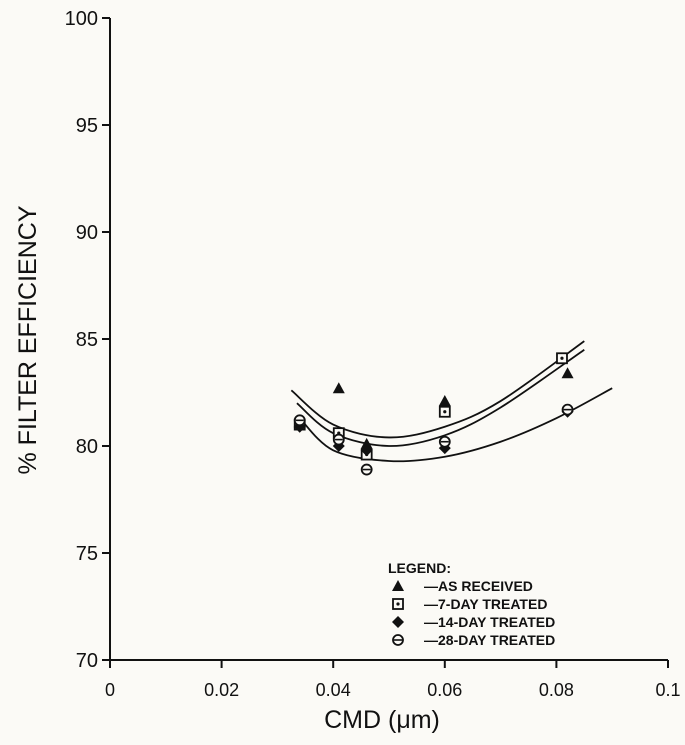  I want to click on x-axis-label: CMD (μm), so click(382, 720).